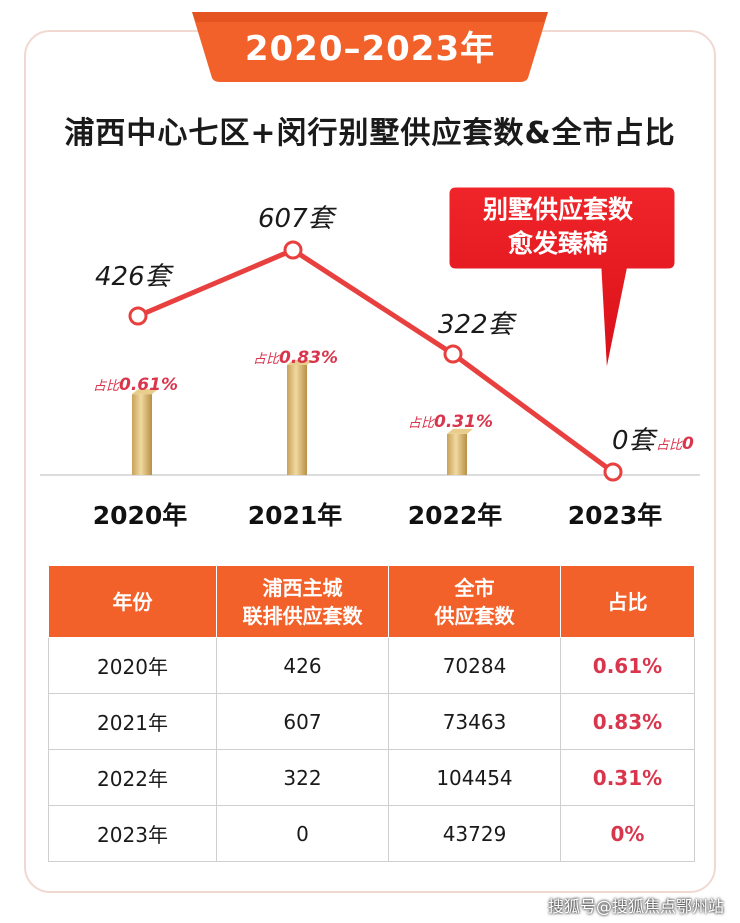 The height and width of the screenshot is (923, 740). What do you see at coordinates (135, 277) in the screenshot?
I see `point-label: 426套` at bounding box center [135, 277].